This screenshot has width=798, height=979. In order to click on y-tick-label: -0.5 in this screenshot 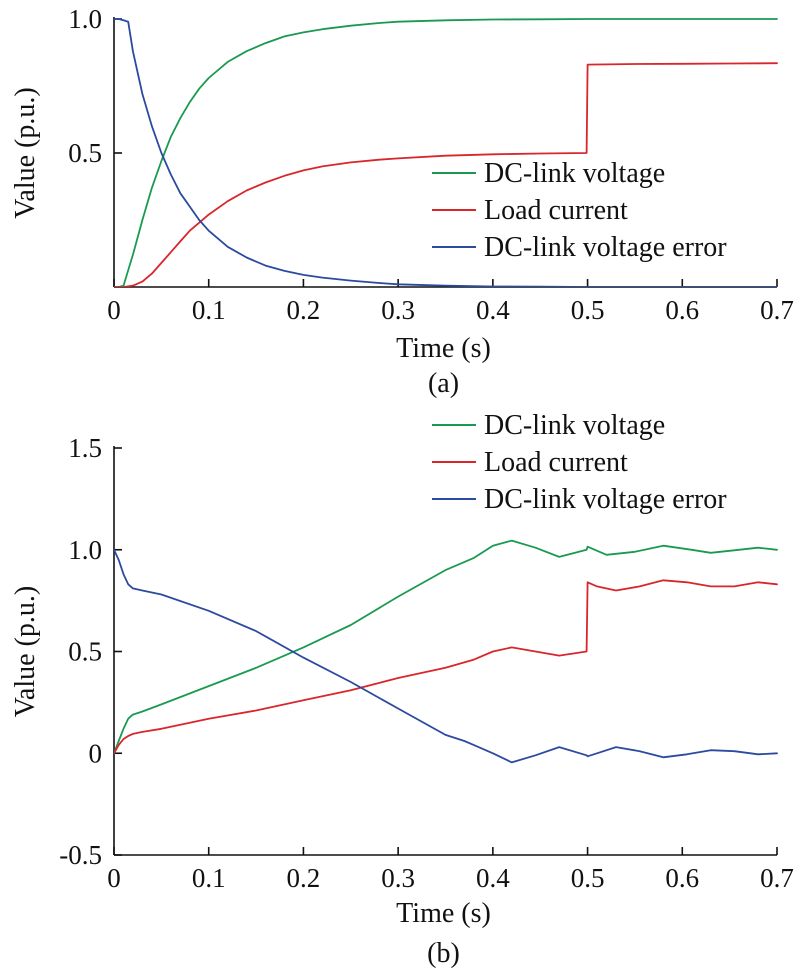, I will do `click(80, 855)`.